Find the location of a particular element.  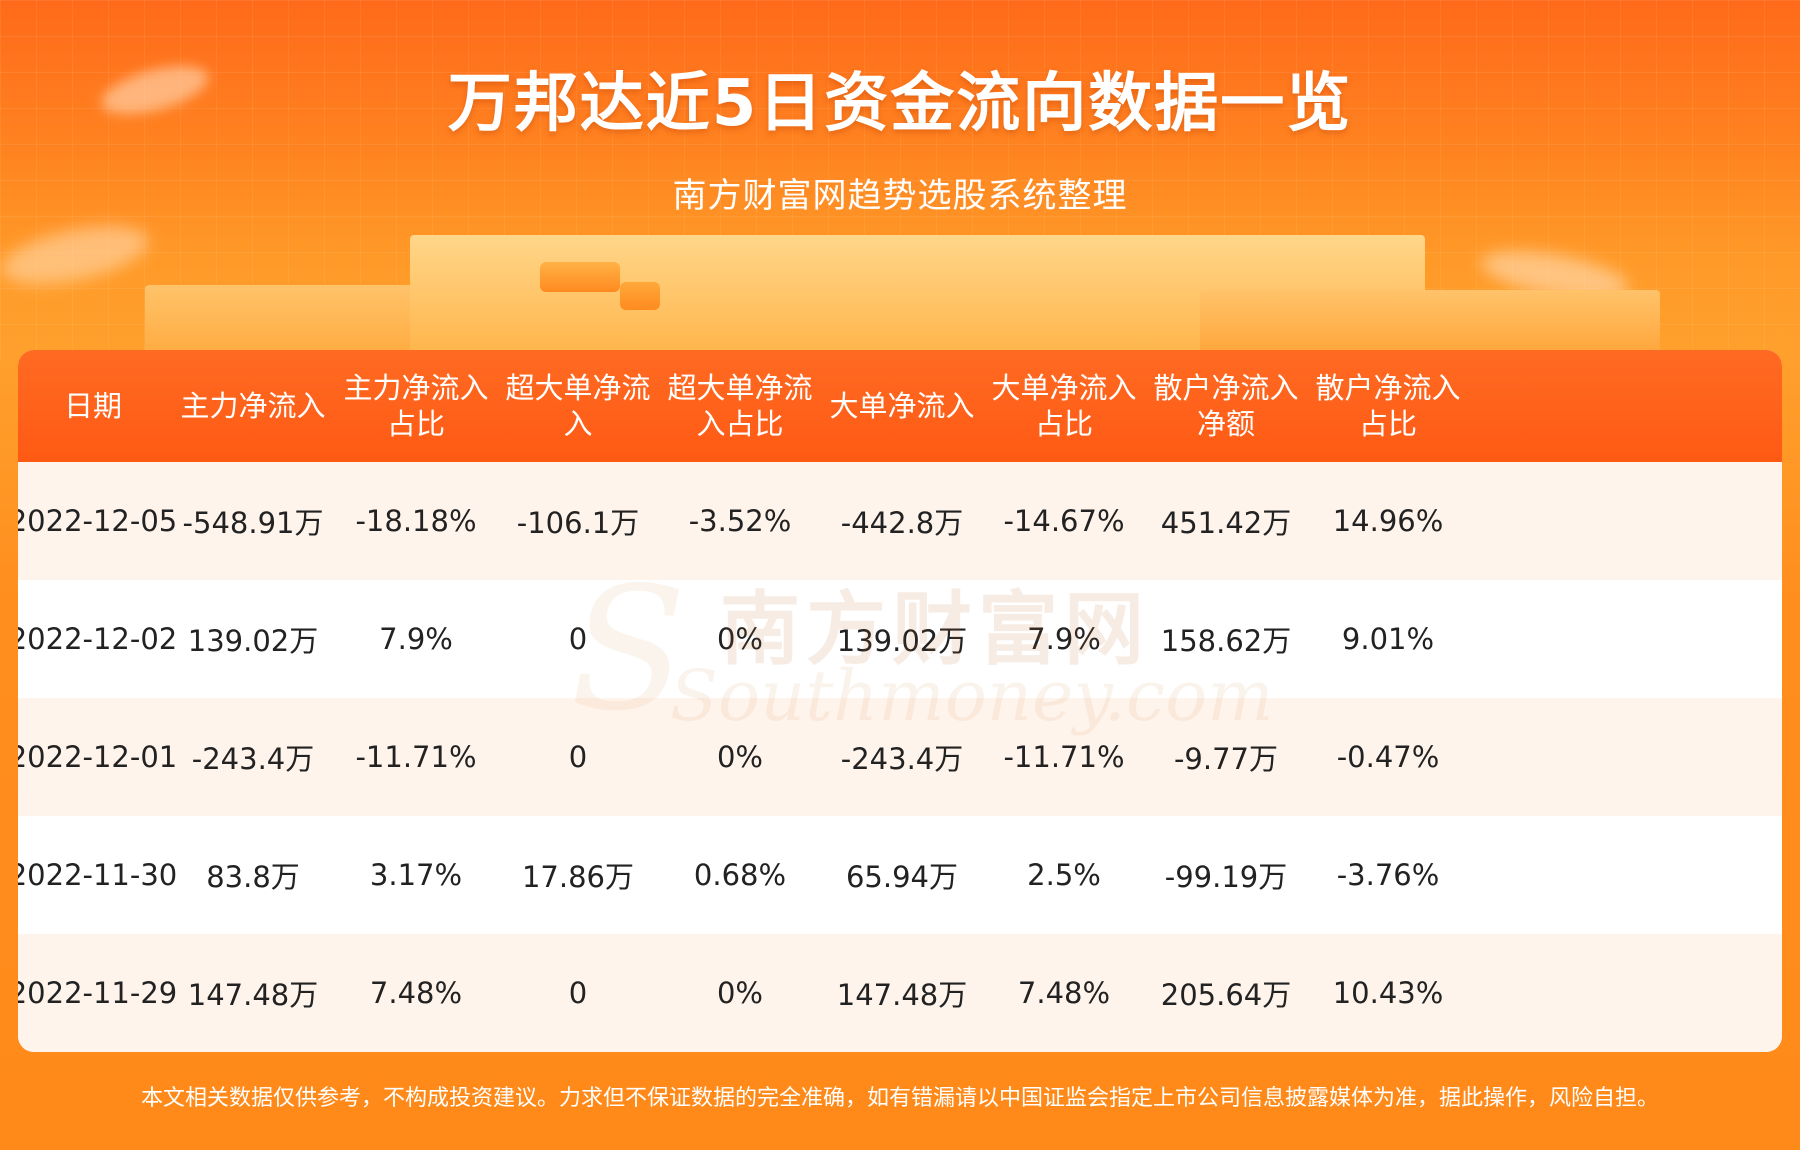

column-header-line: 净额 is located at coordinates (1225, 424).